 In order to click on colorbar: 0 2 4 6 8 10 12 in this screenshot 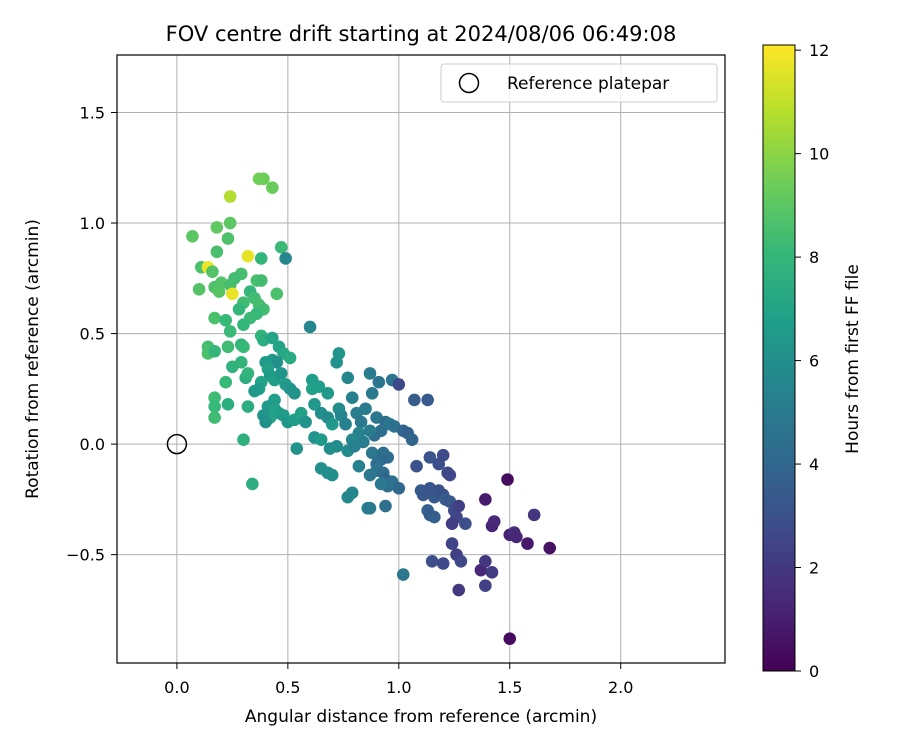, I will do `click(795, 361)`.